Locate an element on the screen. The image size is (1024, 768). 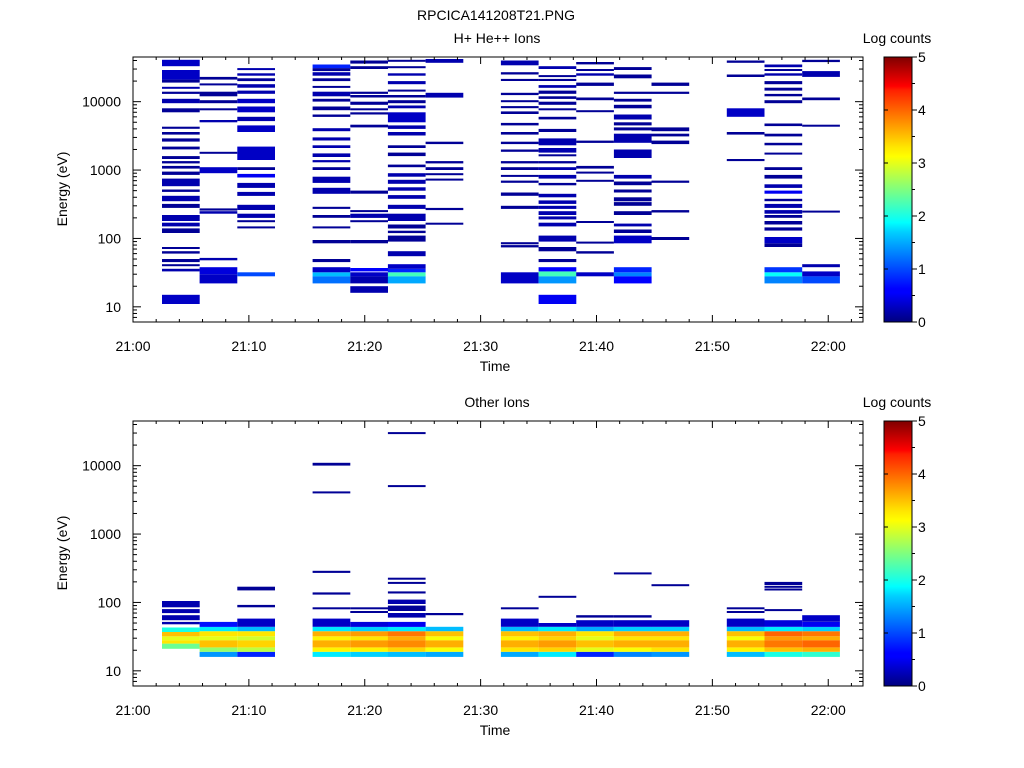
y-tick-label: 10000 is located at coordinates (101, 102).